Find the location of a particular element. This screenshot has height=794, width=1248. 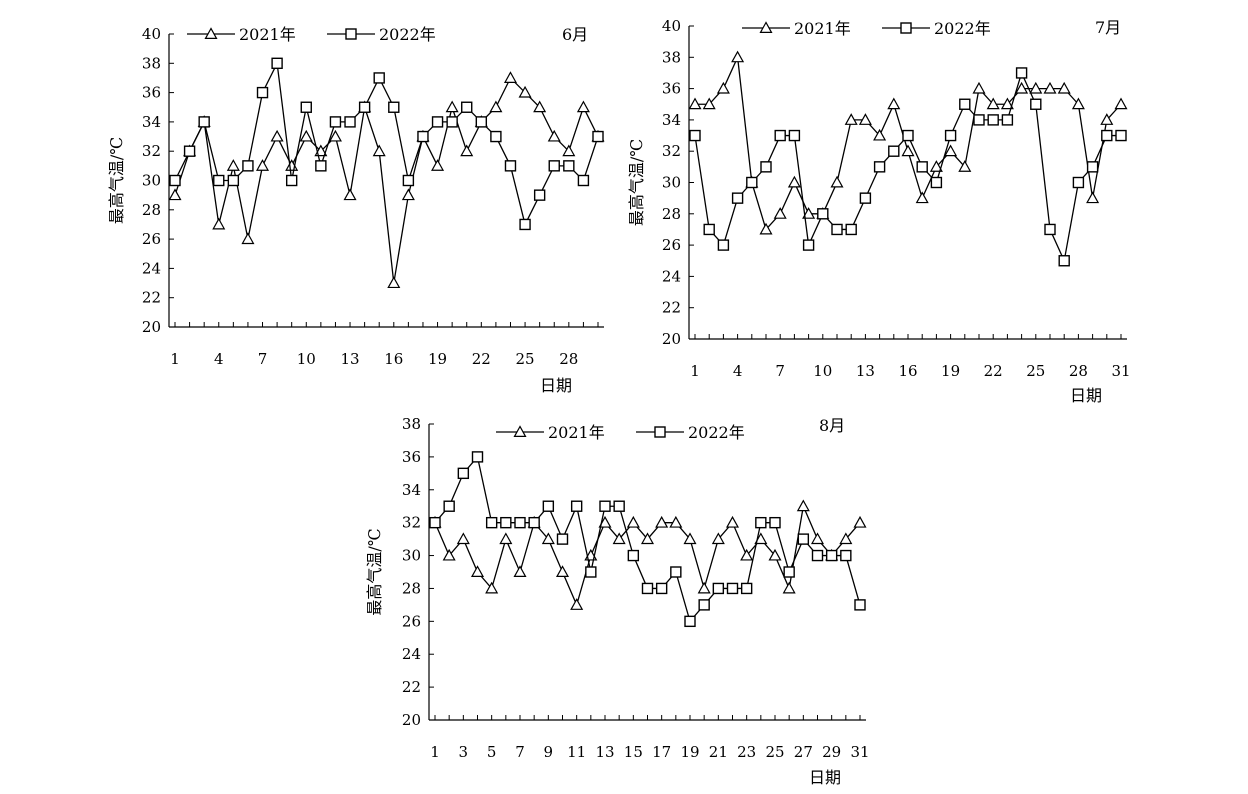

x-axis-title: 日期 is located at coordinates (825, 777).